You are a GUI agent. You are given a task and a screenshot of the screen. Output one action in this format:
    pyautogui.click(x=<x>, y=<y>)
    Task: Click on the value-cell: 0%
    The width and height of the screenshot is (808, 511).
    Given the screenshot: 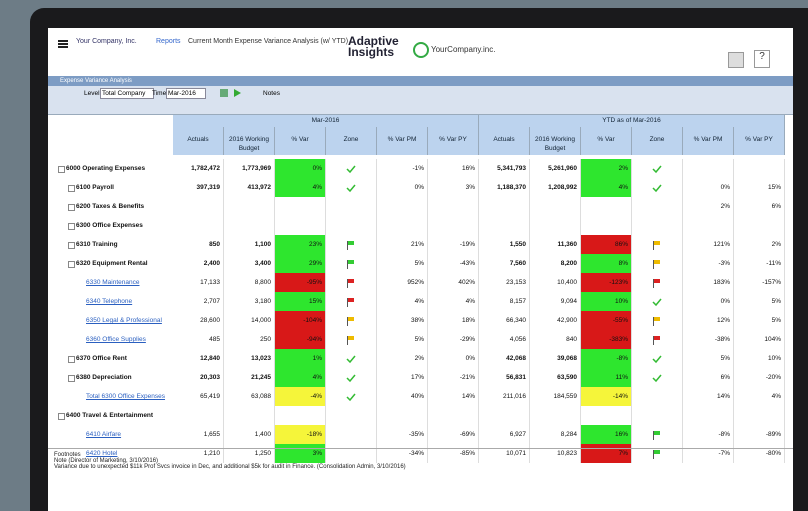 What is the action you would take?
    pyautogui.click(x=453, y=358)
    